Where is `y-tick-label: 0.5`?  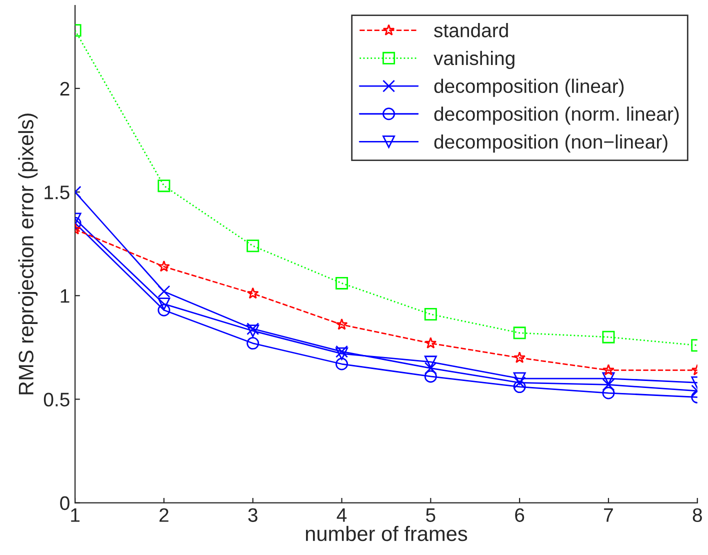
y-tick-label: 0.5 is located at coordinates (57, 399).